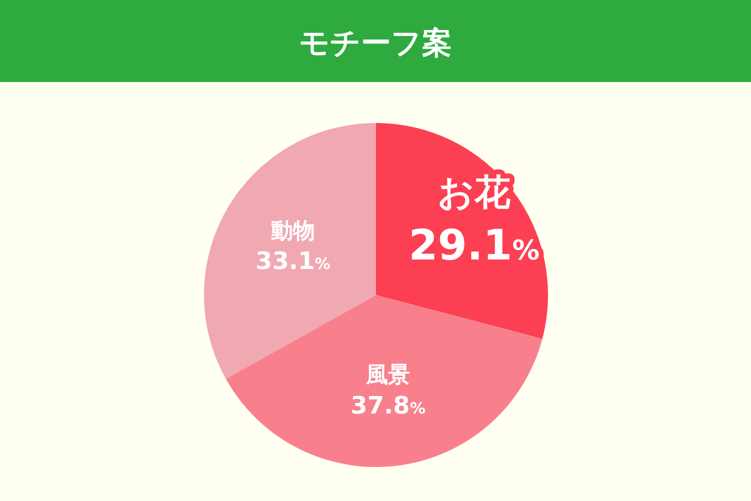 This screenshot has width=751, height=501. Describe the element at coordinates (375, 43) in the screenshot. I see `title: モチーフ案` at that location.